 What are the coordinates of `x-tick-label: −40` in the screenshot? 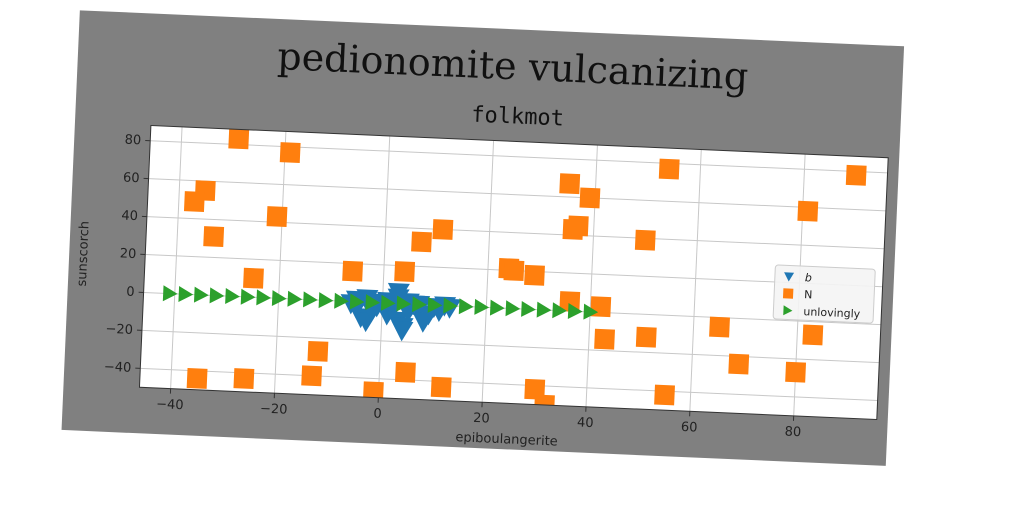 It's located at (170, 405).